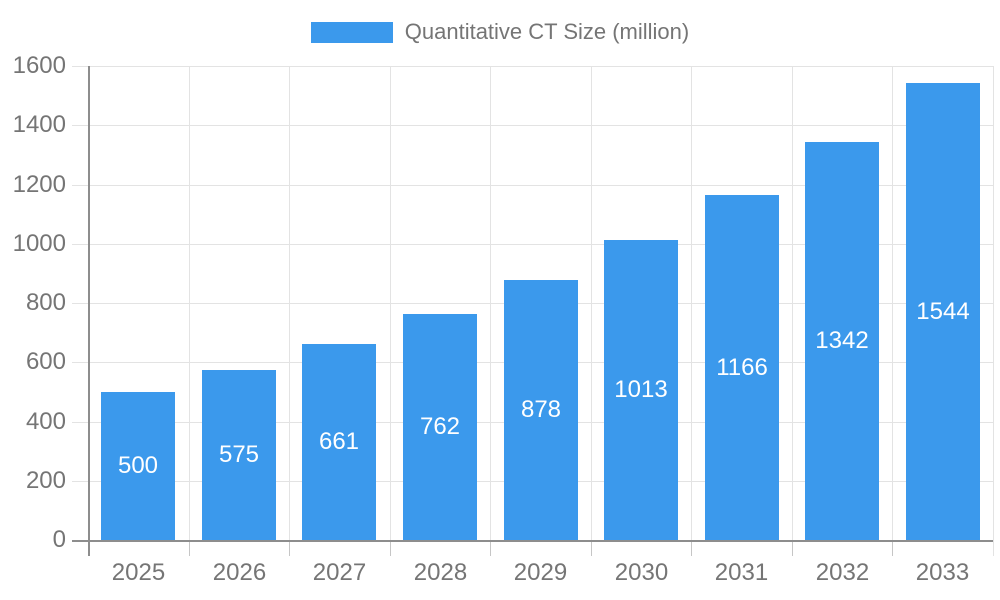 Image resolution: width=1000 pixels, height=600 pixels. Describe the element at coordinates (89, 311) in the screenshot. I see `y-axis-line` at that location.